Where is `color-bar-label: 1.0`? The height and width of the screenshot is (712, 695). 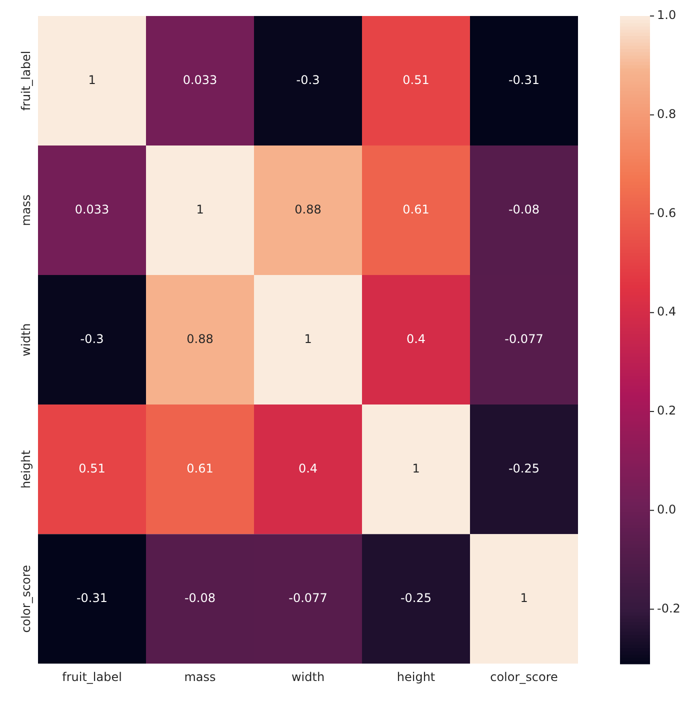 color-bar-label: 1.0 is located at coordinates (666, 15).